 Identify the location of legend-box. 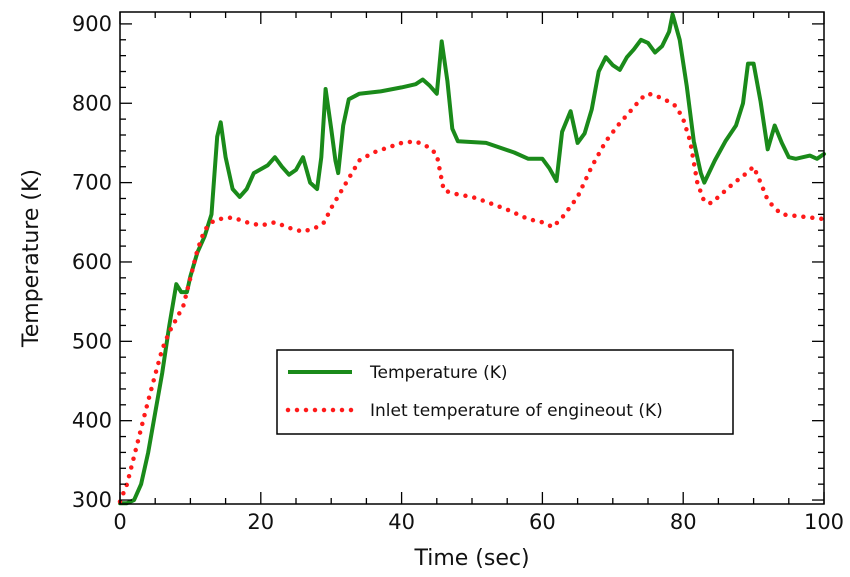
(505, 392).